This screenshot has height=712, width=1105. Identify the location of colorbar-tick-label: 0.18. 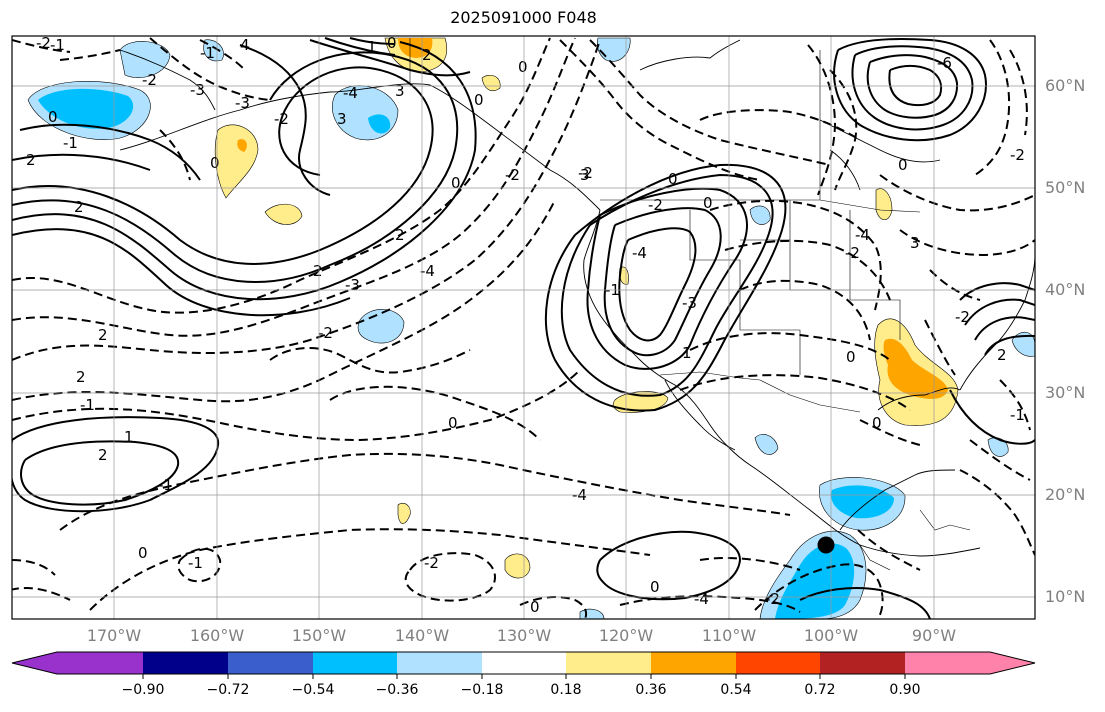
(566, 690).